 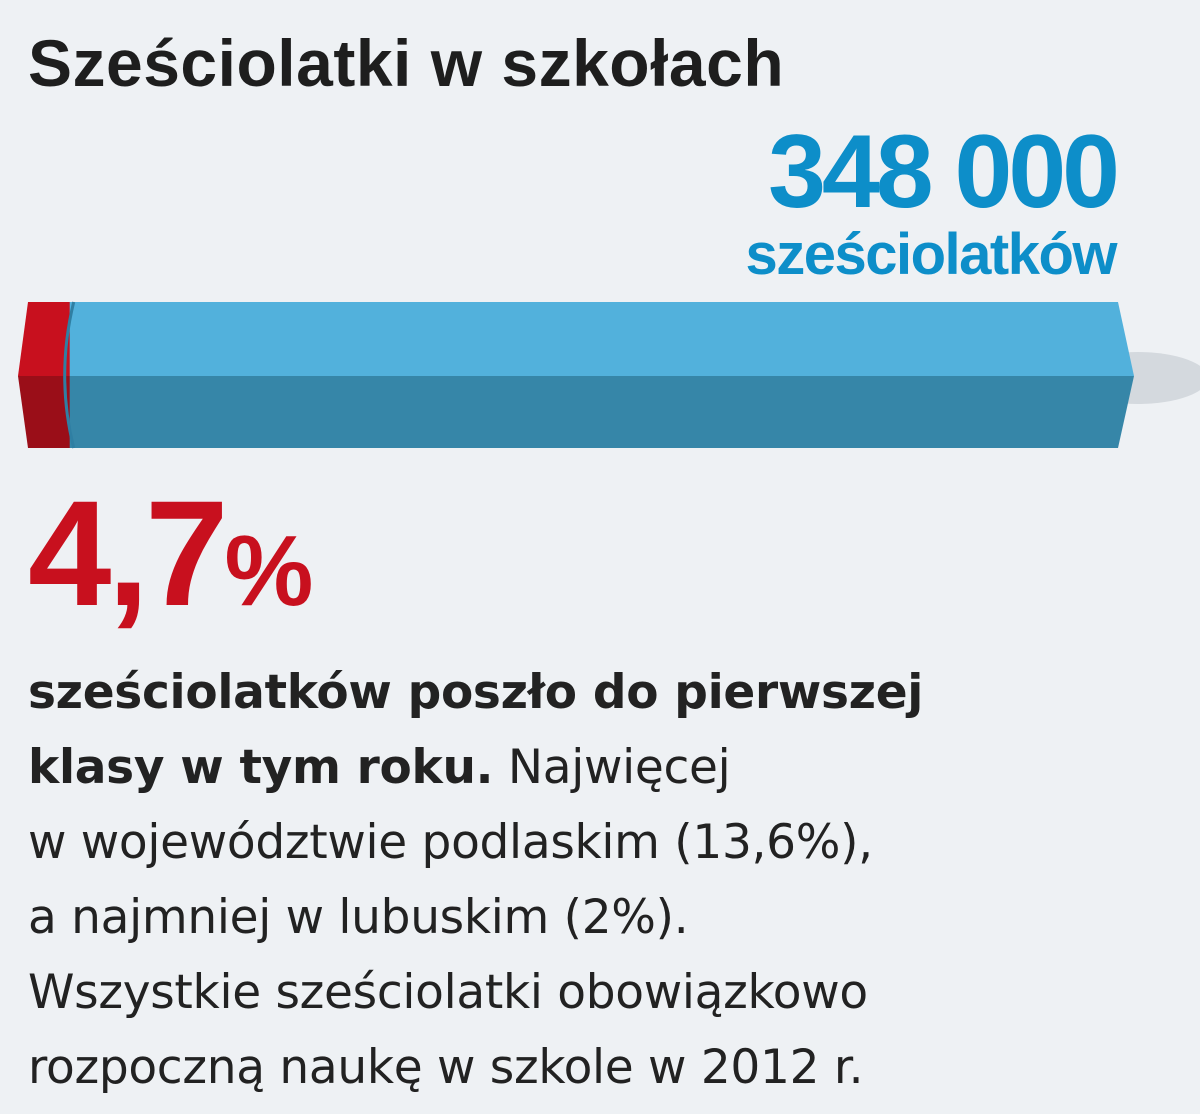 What do you see at coordinates (602, 412) in the screenshot?
I see `bar-segment-2-bottom` at bounding box center [602, 412].